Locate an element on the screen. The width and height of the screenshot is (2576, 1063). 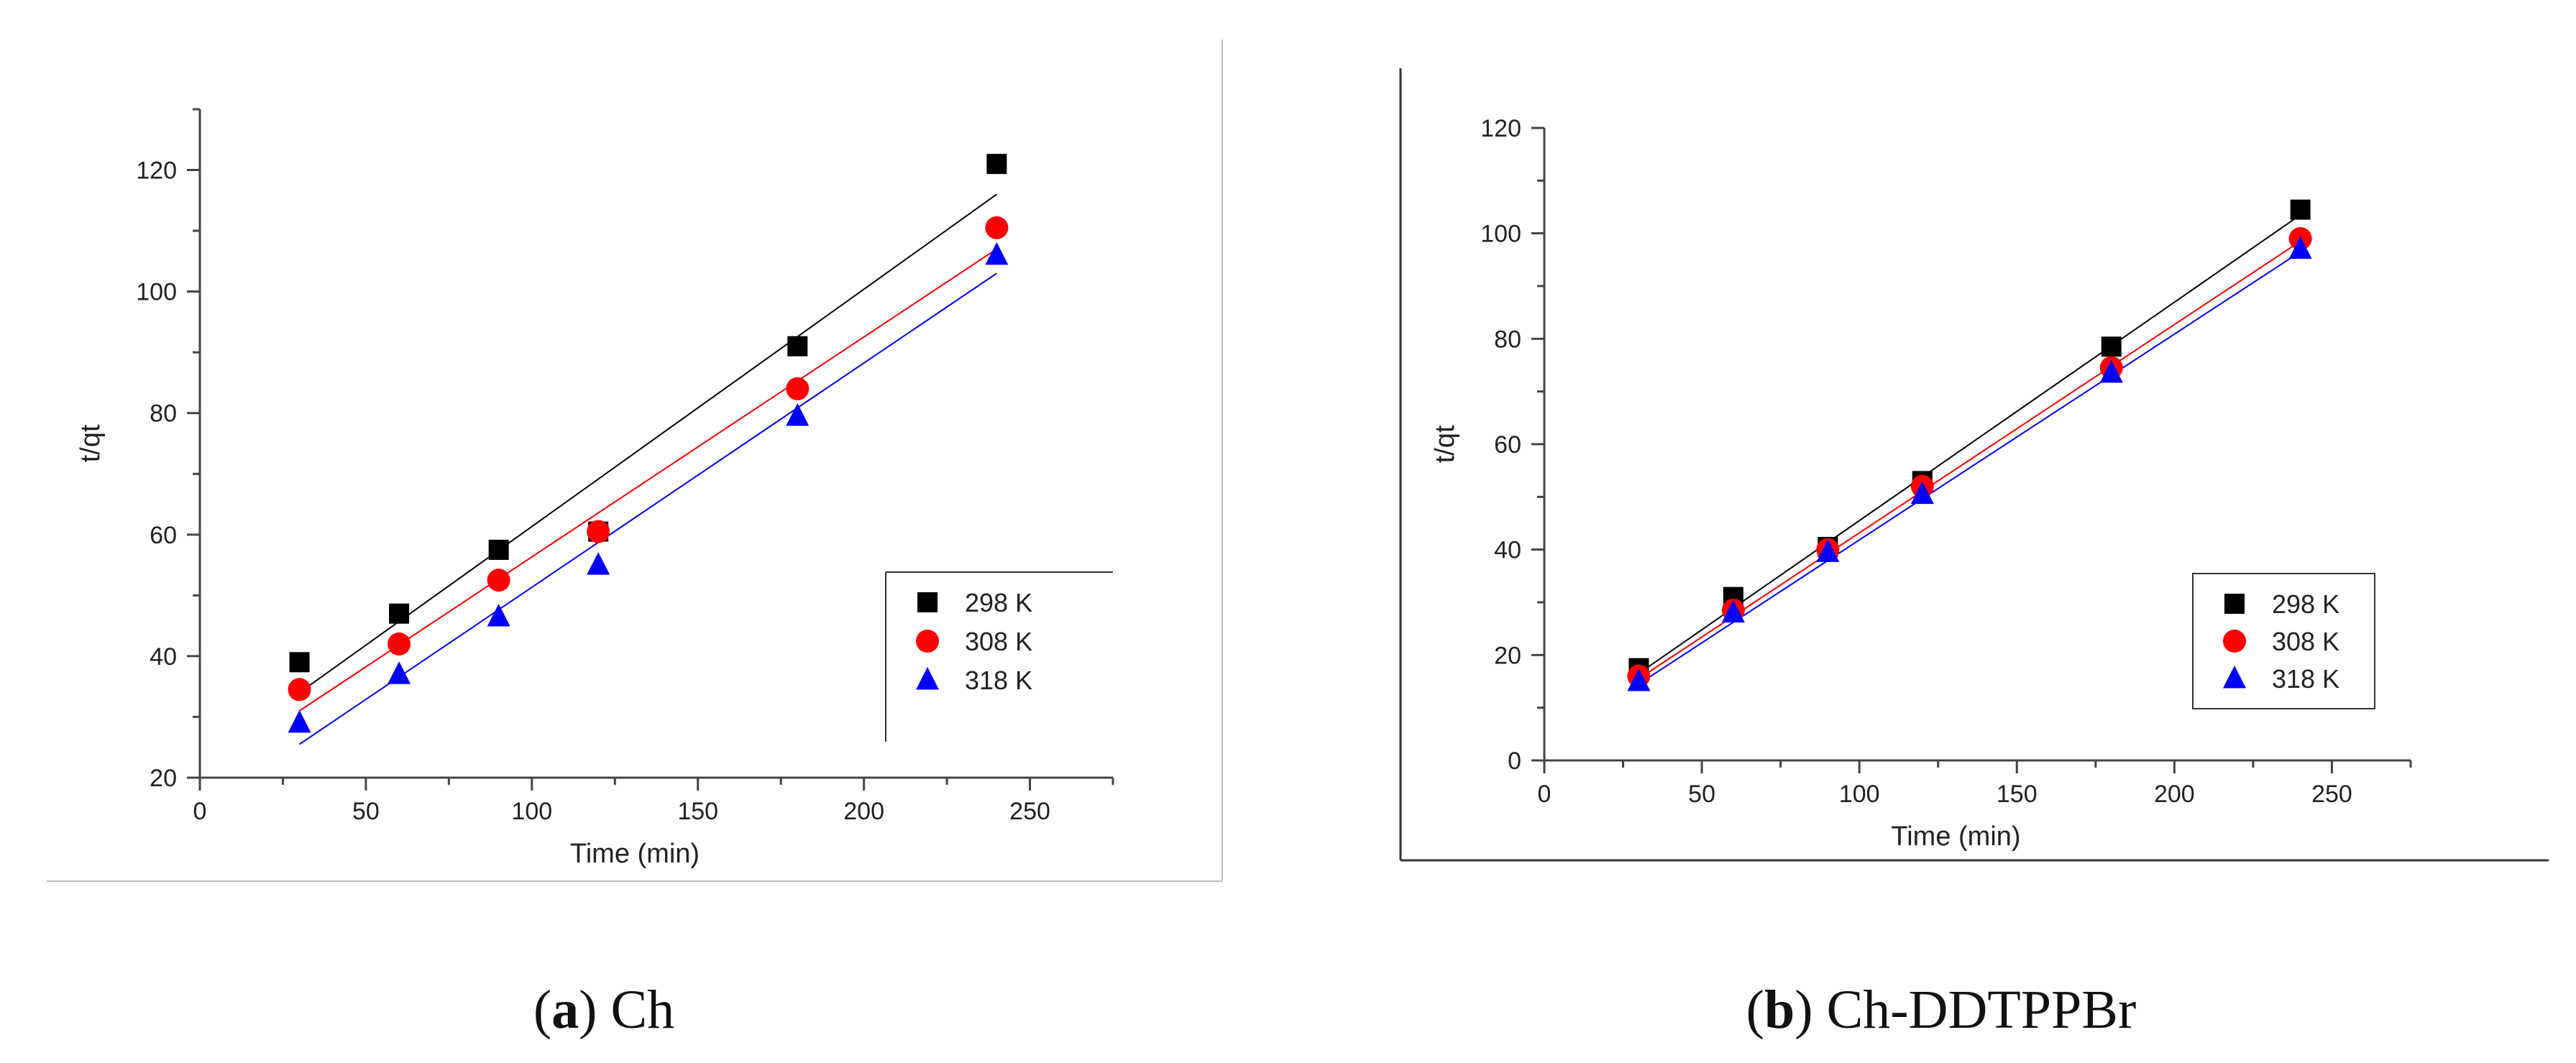
caption-b-label: Ch-DDTPPBr is located at coordinates (1982, 1010).